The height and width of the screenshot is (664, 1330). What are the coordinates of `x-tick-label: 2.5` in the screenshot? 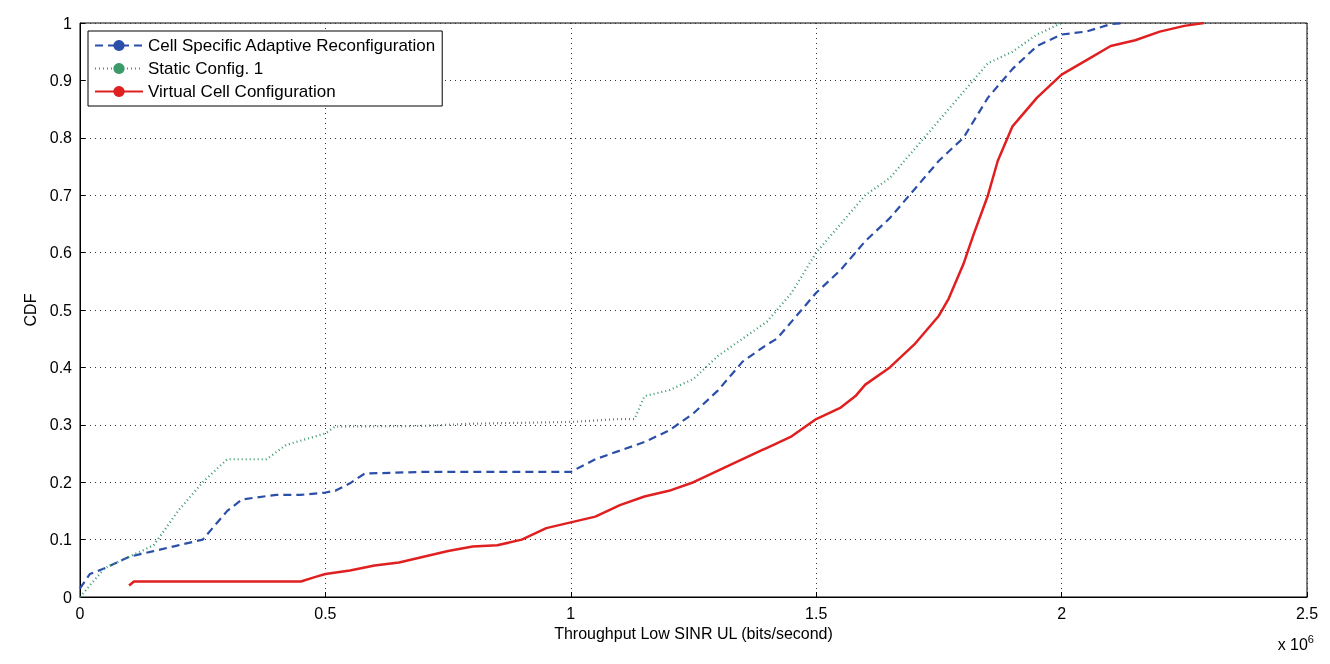 It's located at (1307, 613).